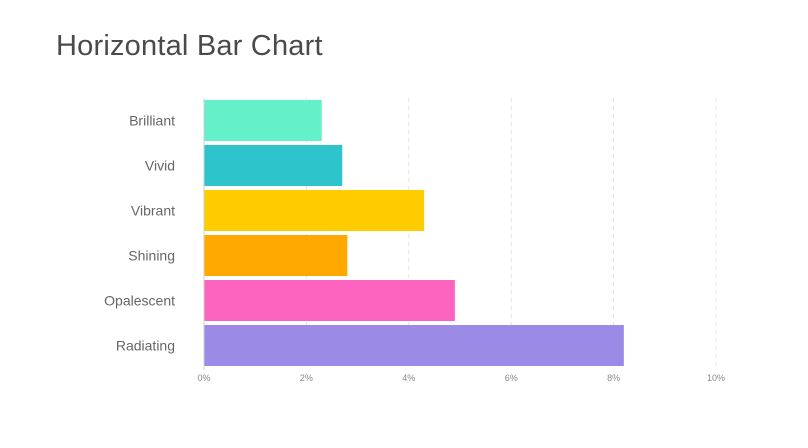 This screenshot has width=808, height=448. I want to click on category-label: Radiating, so click(145, 346).